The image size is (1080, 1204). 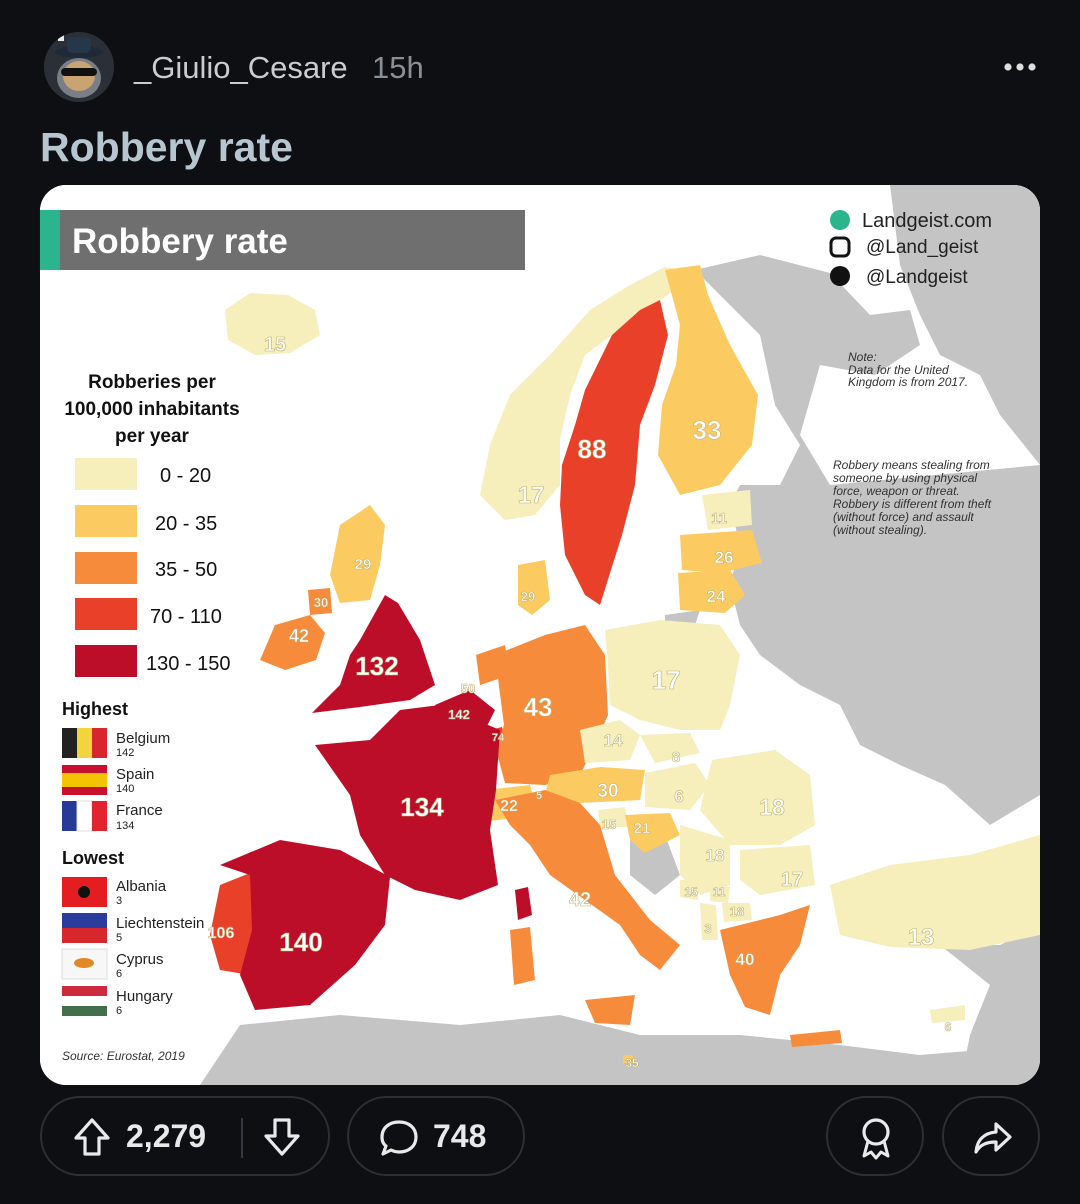 I want to click on lowest-value-3: 6, so click(x=119, y=1011).